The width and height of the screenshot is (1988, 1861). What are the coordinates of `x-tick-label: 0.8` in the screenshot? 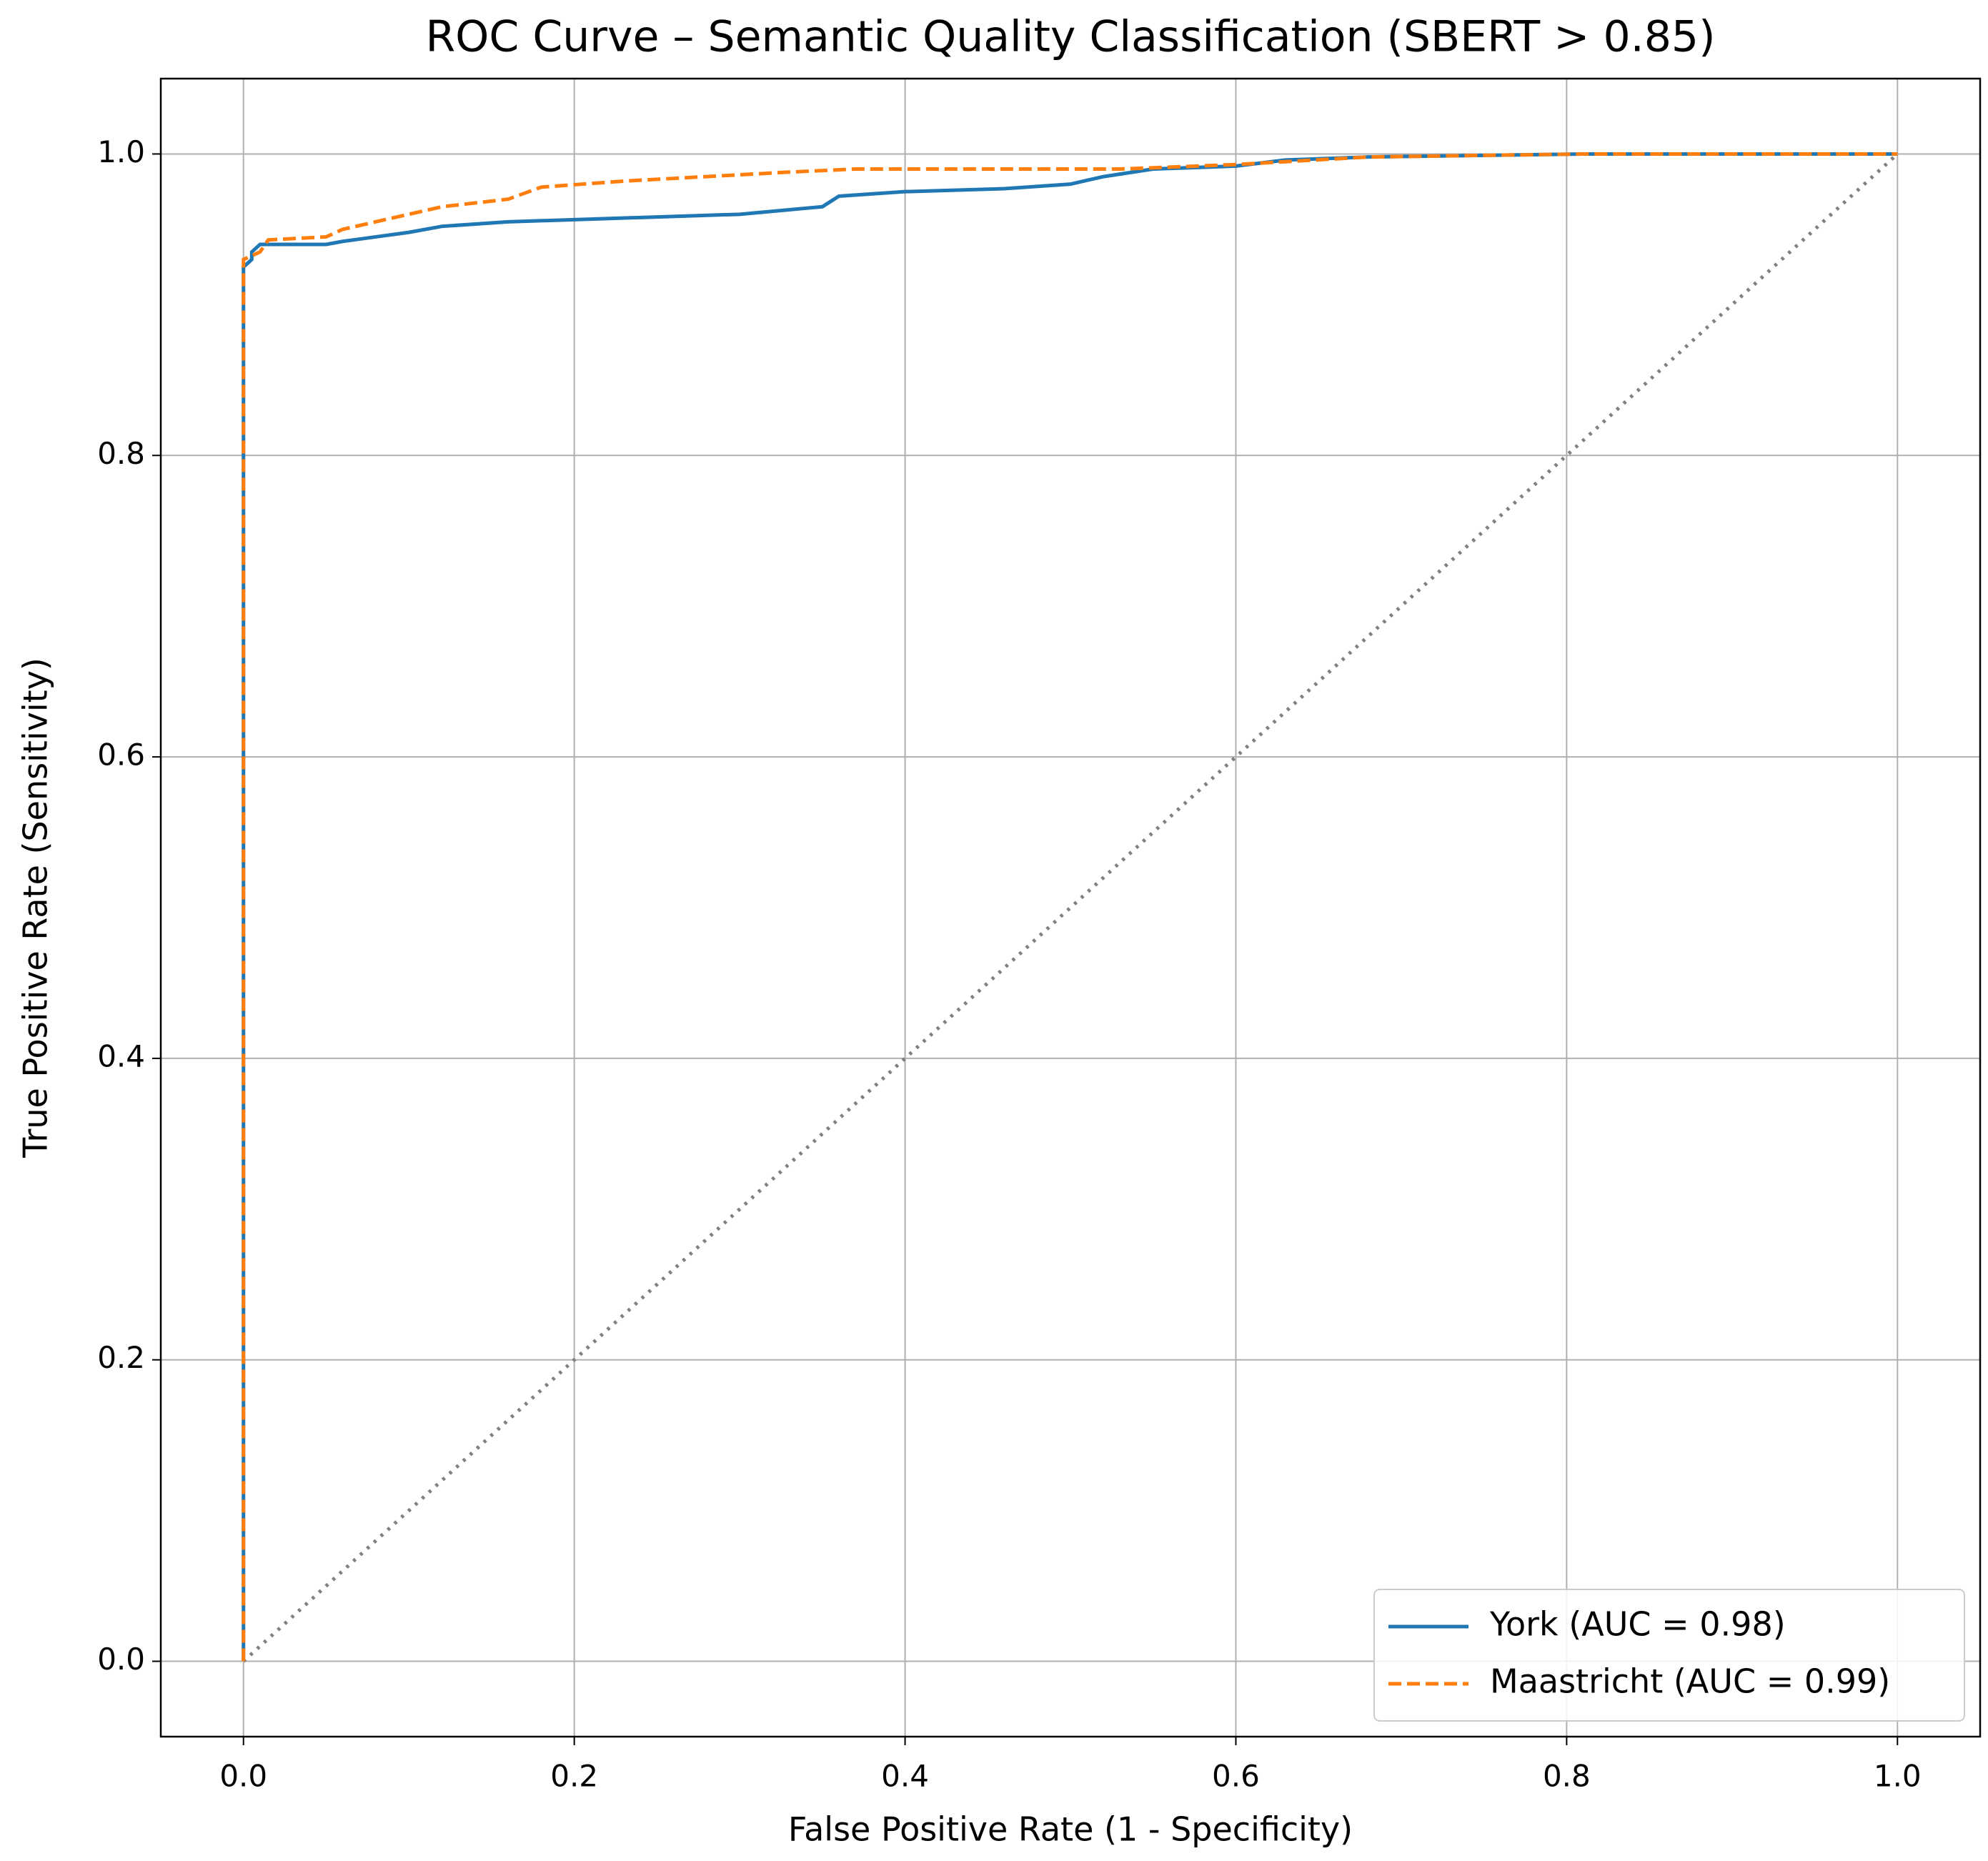 It's located at (1567, 1776).